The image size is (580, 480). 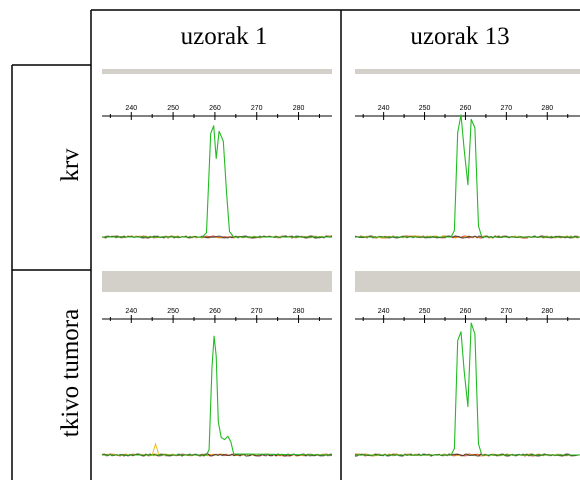 What do you see at coordinates (224, 36) in the screenshot?
I see `column-header-1: uzorak 1` at bounding box center [224, 36].